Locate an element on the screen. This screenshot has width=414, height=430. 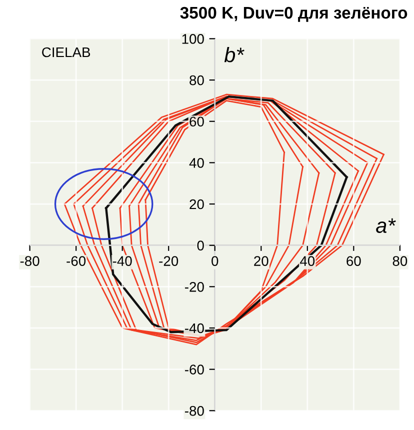
y-tick-label: -40 is located at coordinates (194, 328).